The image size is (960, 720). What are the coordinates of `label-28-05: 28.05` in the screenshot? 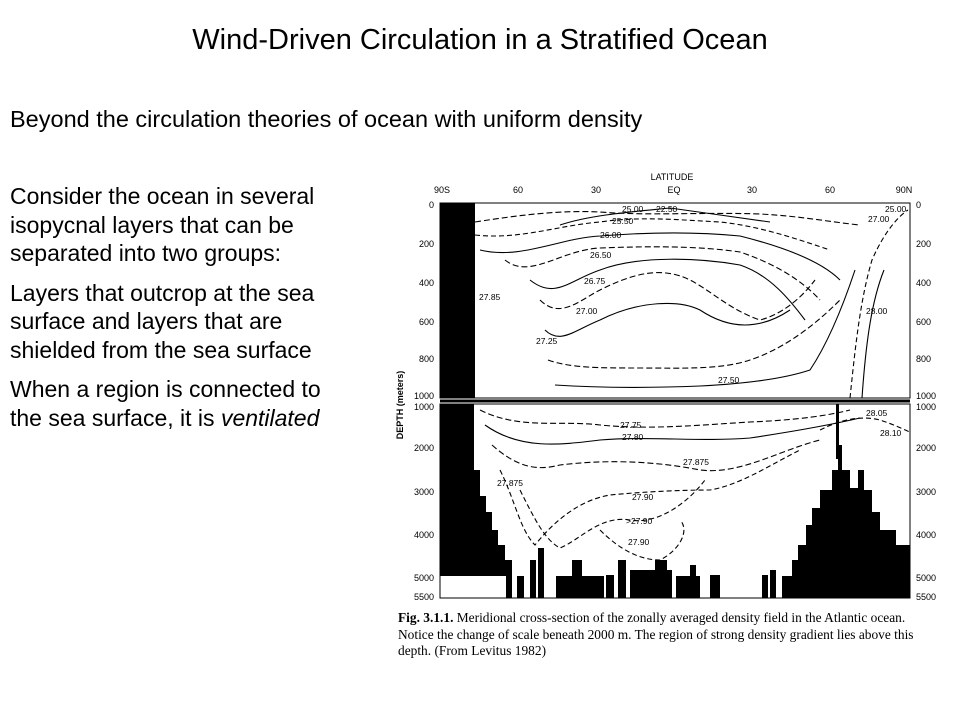 It's located at (877, 413).